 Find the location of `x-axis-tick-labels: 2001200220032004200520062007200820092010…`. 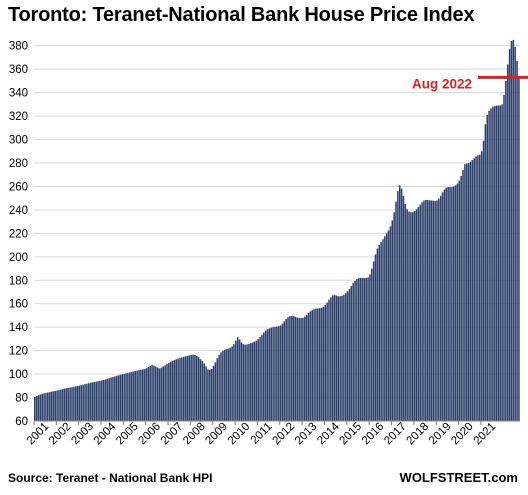

x-axis-tick-labels: 2001200220032004200520062007200820092010… is located at coordinates (261, 433).